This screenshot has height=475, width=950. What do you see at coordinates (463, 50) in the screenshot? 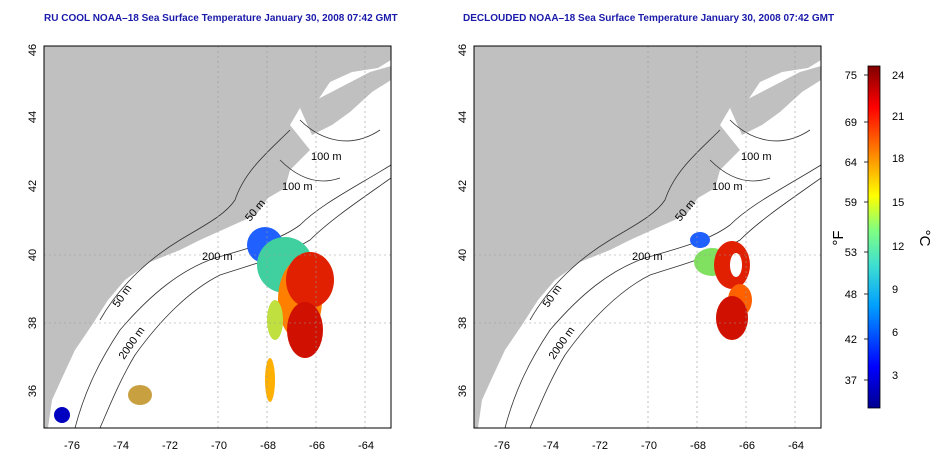
I see `right-y-tick: 46` at bounding box center [463, 50].